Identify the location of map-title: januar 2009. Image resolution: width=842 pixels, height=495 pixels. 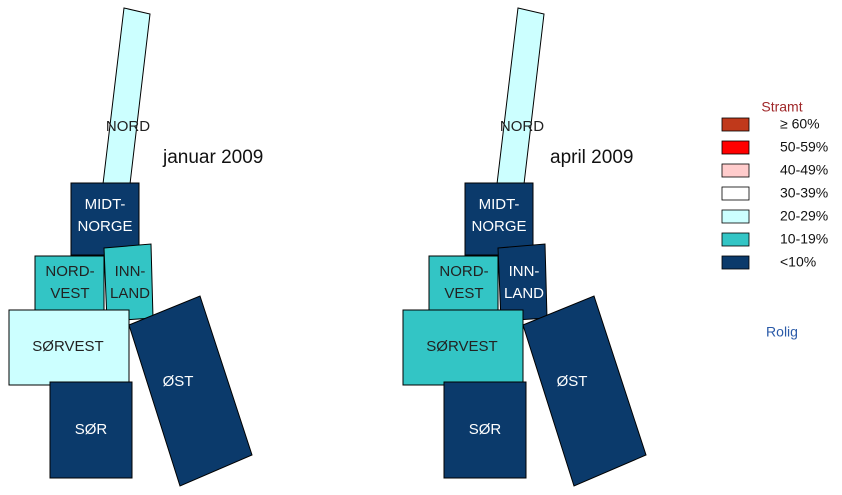
(212, 157).